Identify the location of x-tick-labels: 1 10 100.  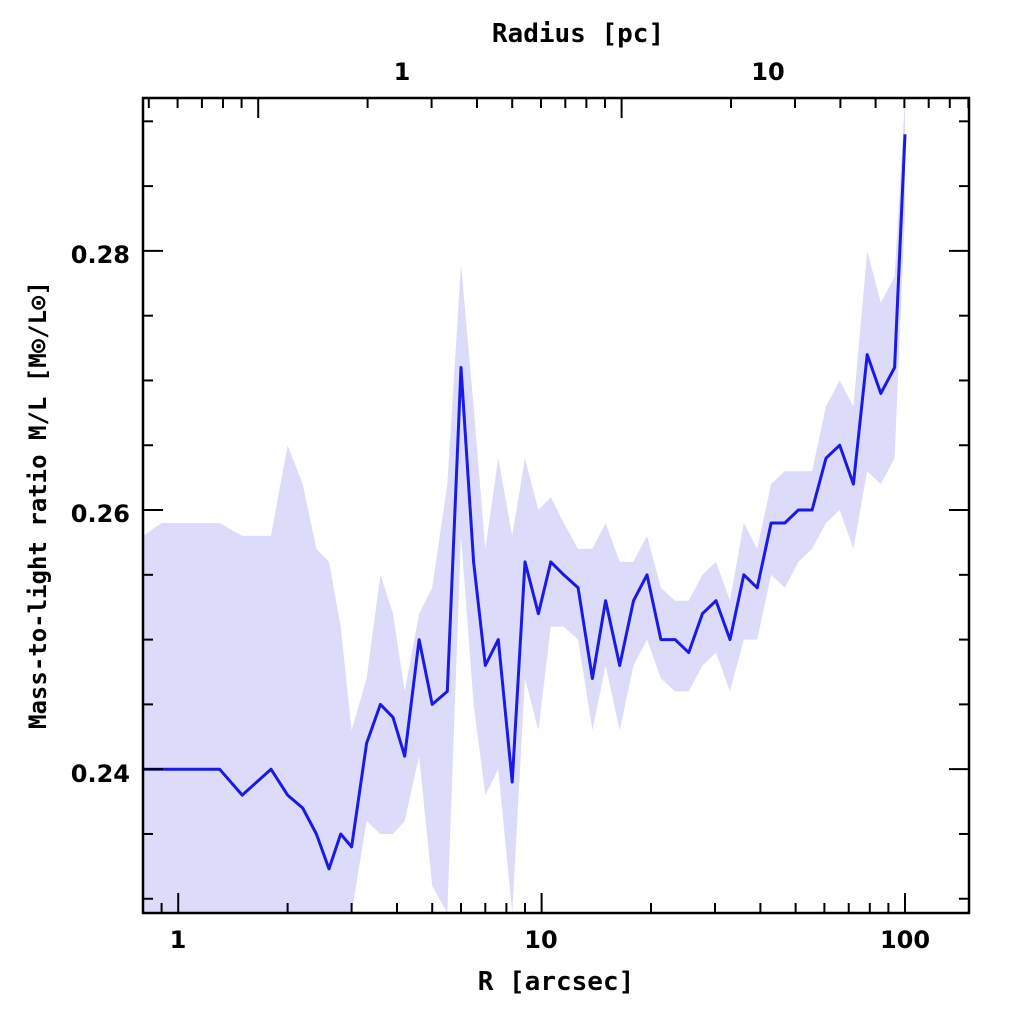
(550, 940).